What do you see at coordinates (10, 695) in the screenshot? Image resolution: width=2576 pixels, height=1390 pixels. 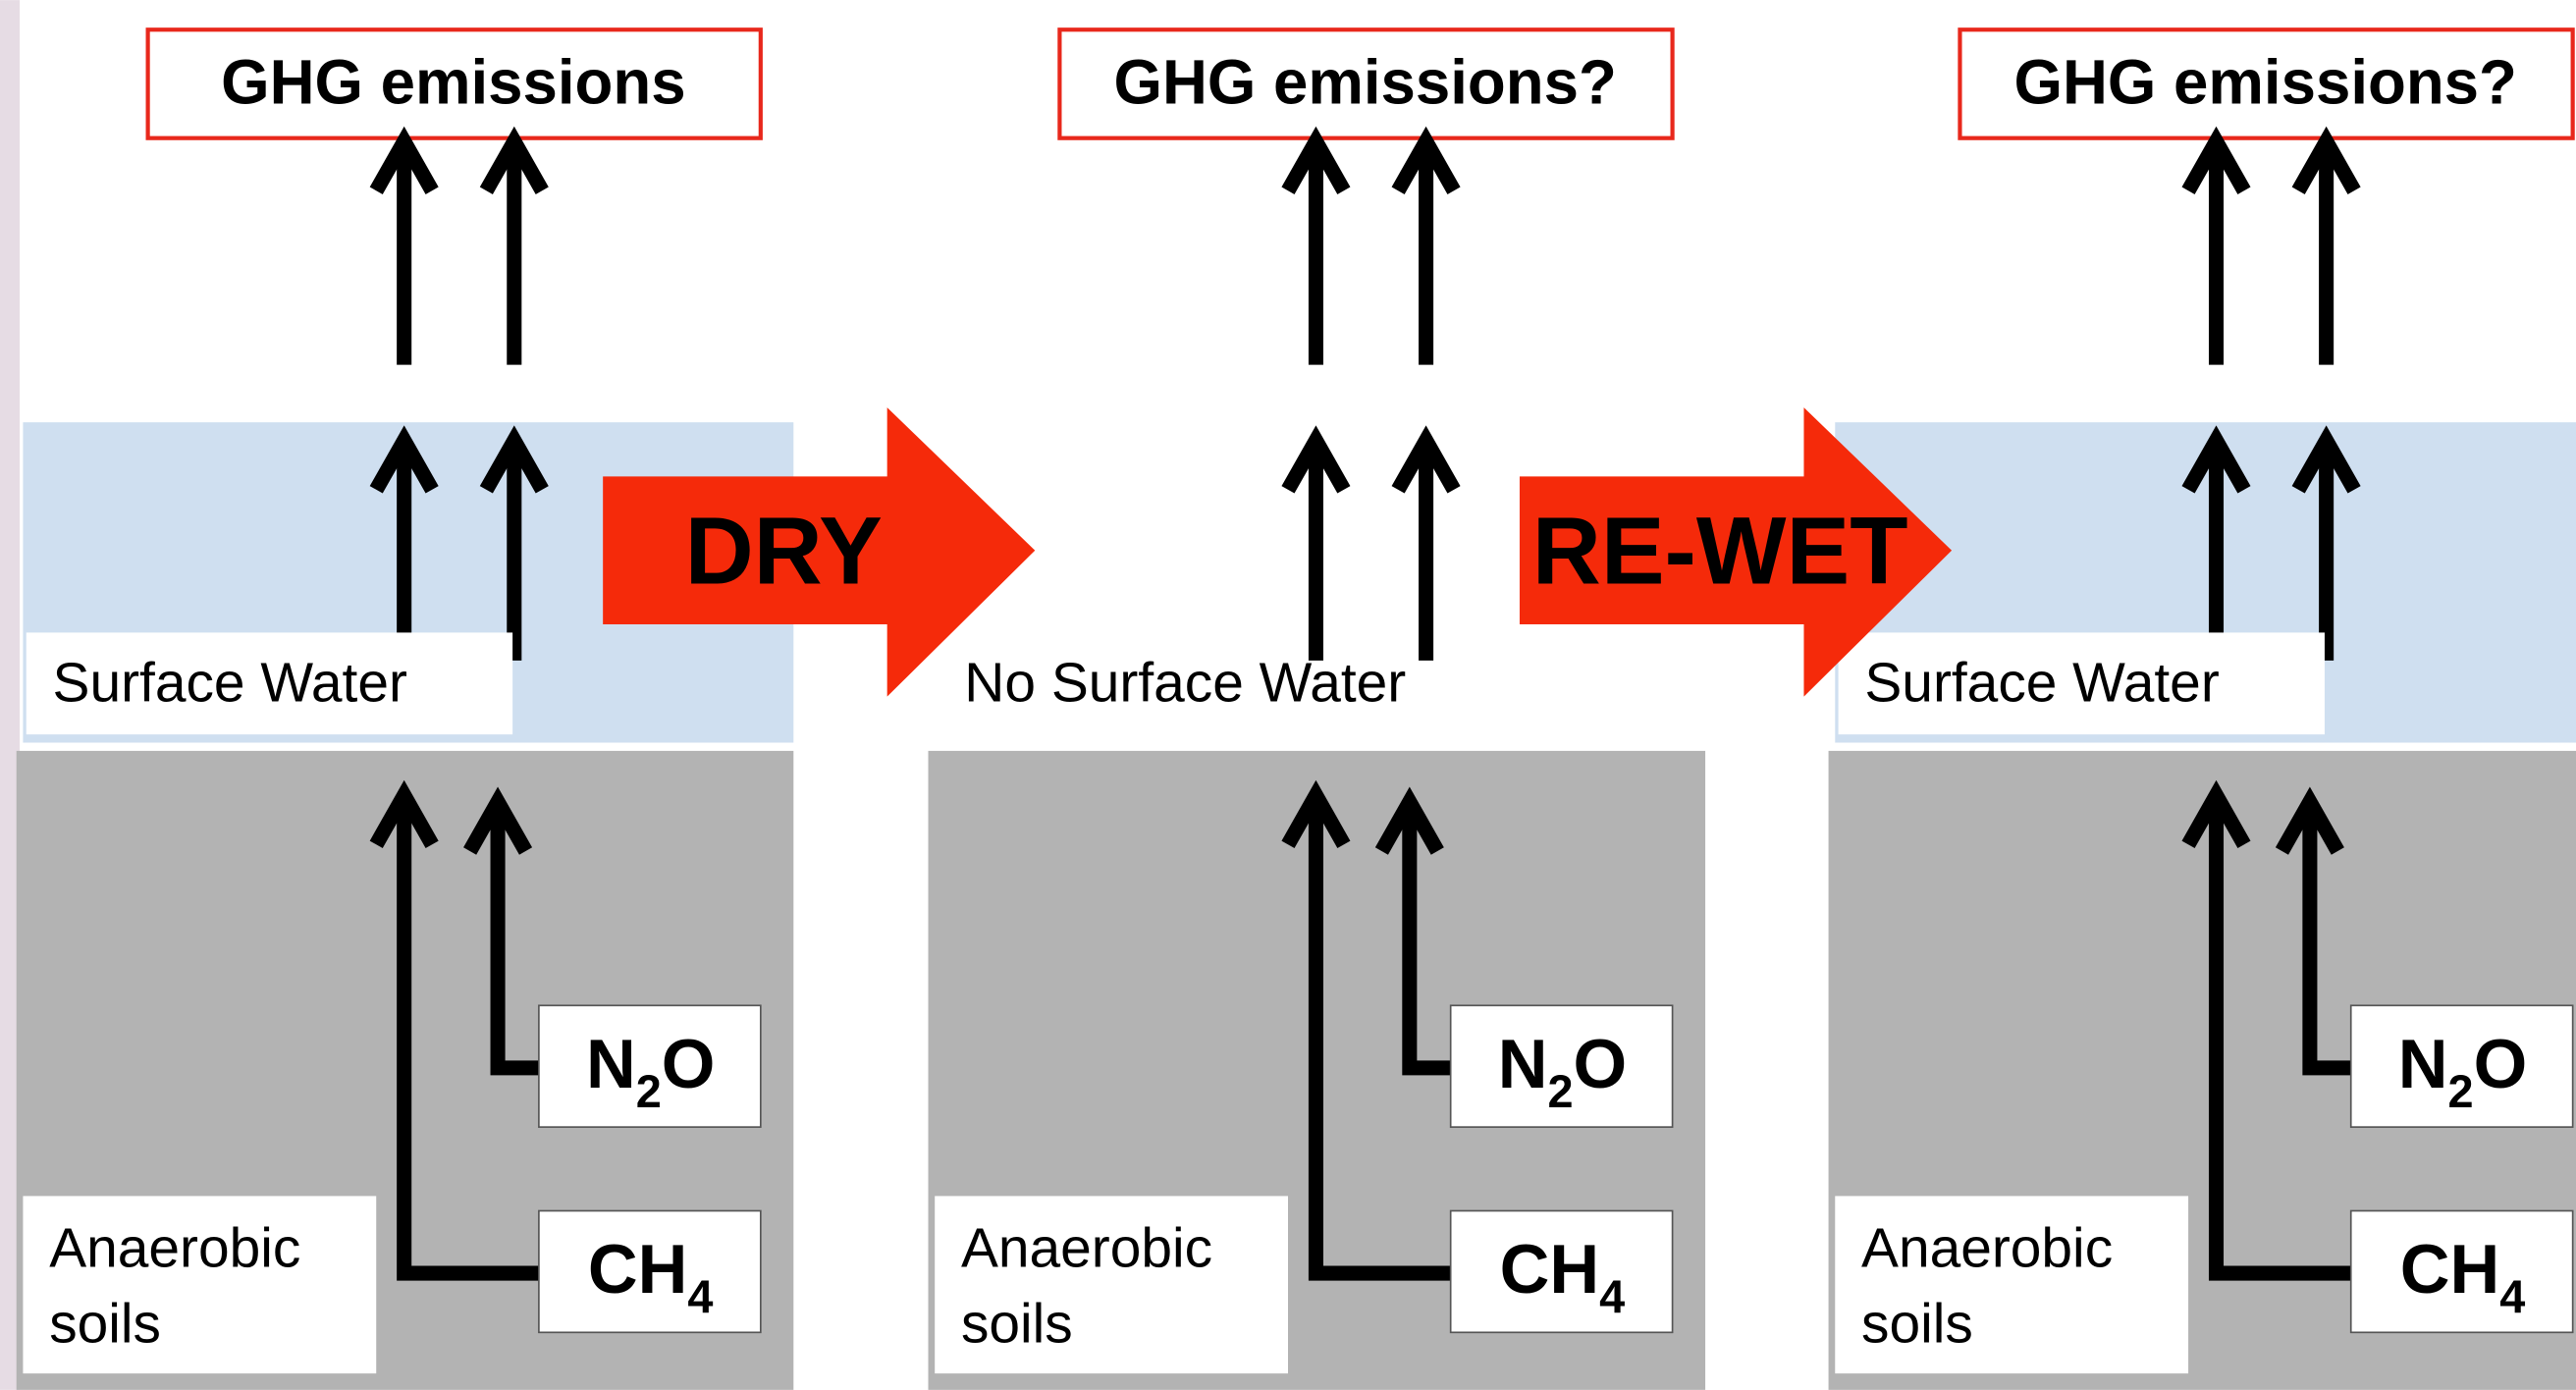 I see `edge-strip` at bounding box center [10, 695].